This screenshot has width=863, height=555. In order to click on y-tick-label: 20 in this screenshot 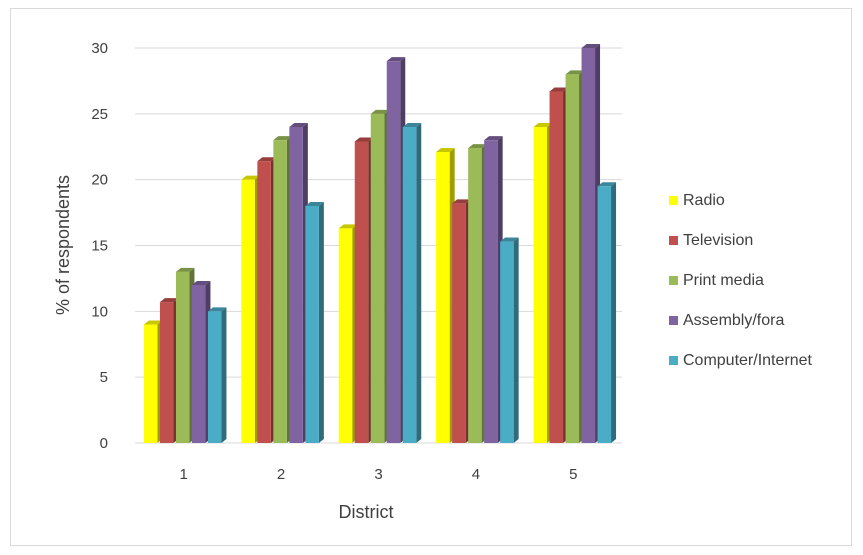, I will do `click(99, 180)`.